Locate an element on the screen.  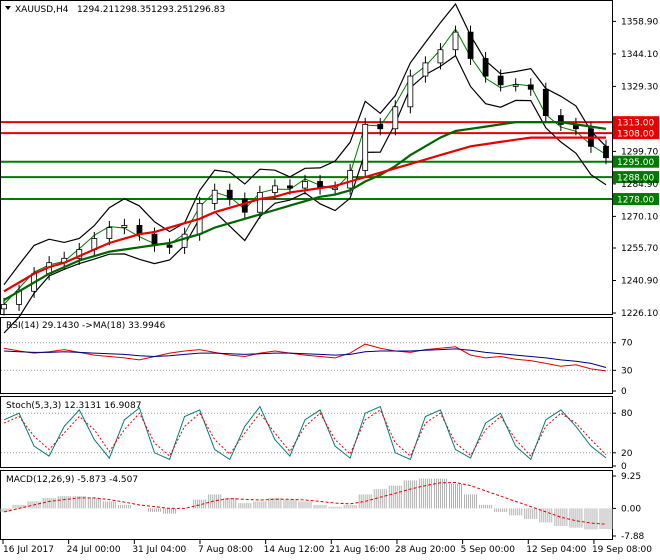
level-tag-label: 1278.00 is located at coordinates (635, 201).